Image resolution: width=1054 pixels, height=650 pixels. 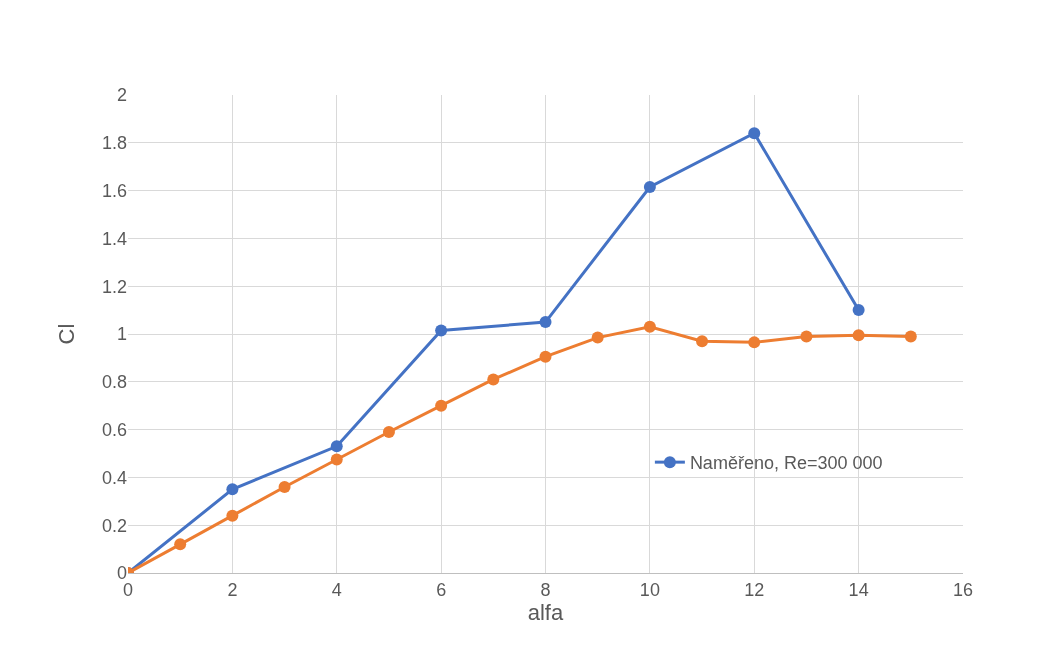 I want to click on y-tick-label: 1.2, so click(x=114, y=286).